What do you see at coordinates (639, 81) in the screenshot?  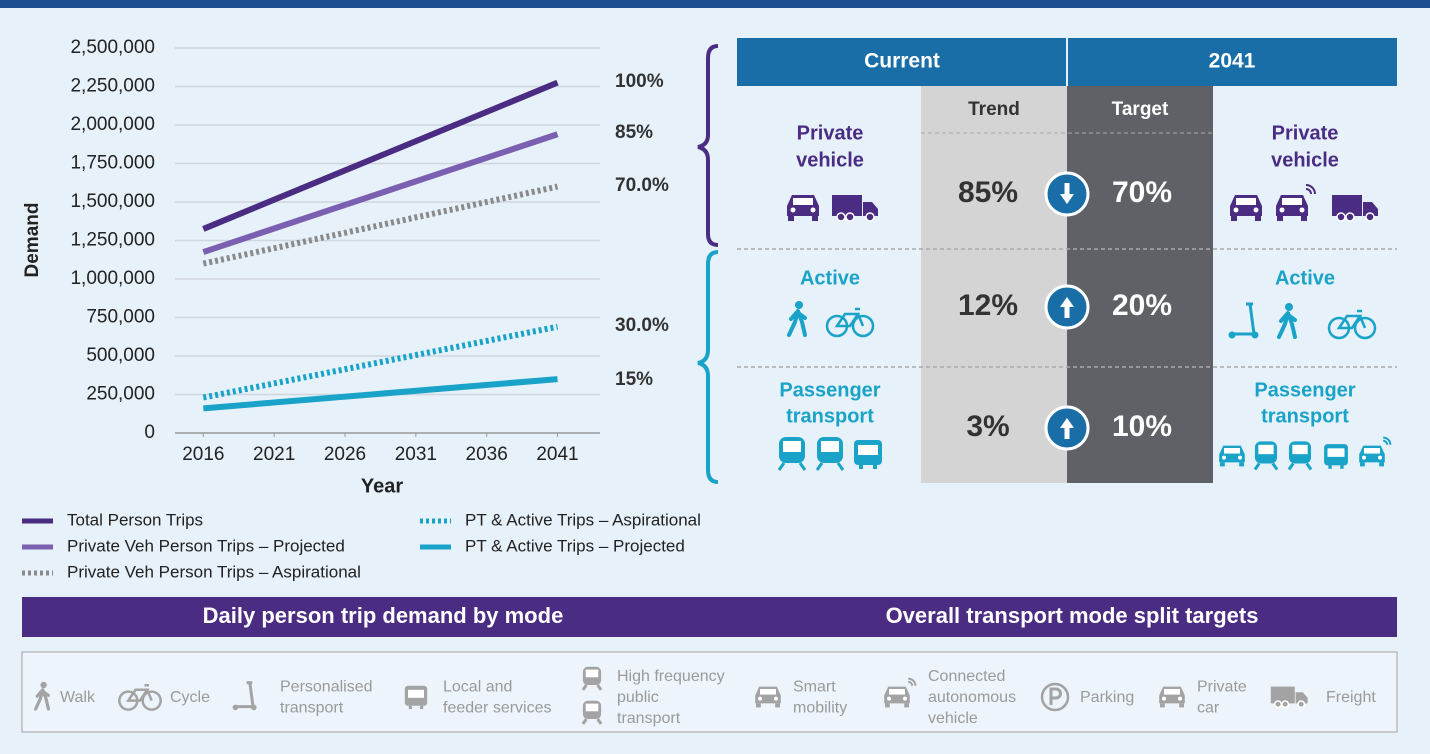 I see `end-label: 100%` at bounding box center [639, 81].